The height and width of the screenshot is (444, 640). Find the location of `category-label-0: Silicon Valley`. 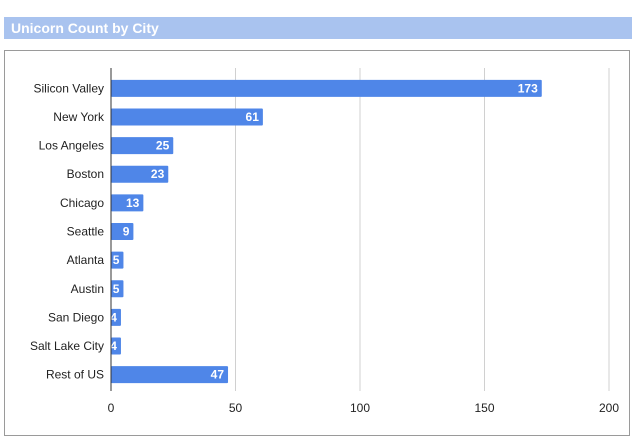

category-label-0: Silicon Valley is located at coordinates (69, 88).